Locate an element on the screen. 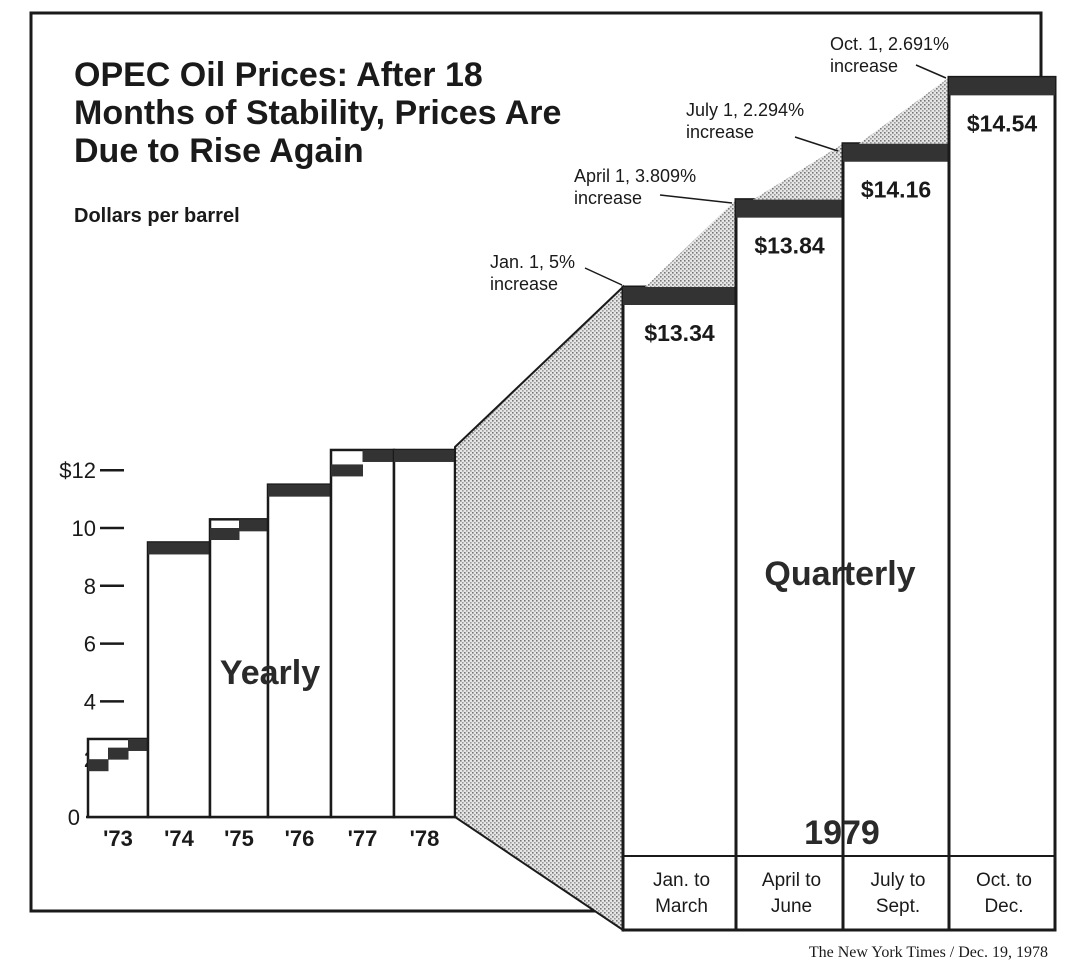 This screenshot has width=1091, height=976. increase-annotation: Jan. 1, 5% is located at coordinates (532, 262).